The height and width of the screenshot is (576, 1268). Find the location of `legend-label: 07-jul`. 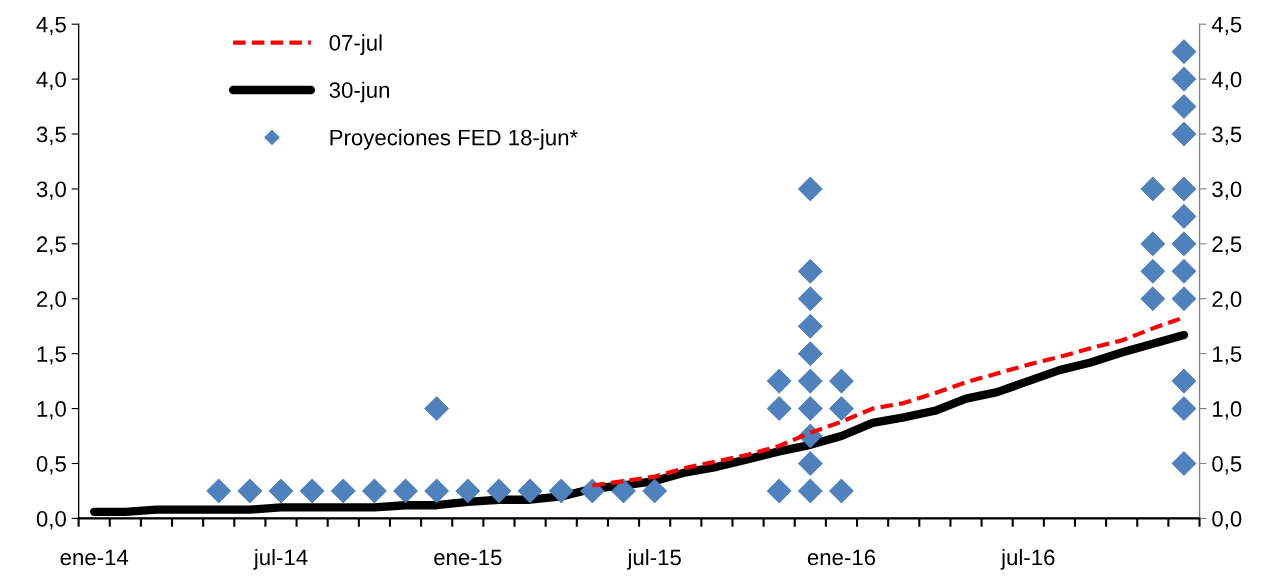

legend-label: 07-jul is located at coordinates (355, 45).